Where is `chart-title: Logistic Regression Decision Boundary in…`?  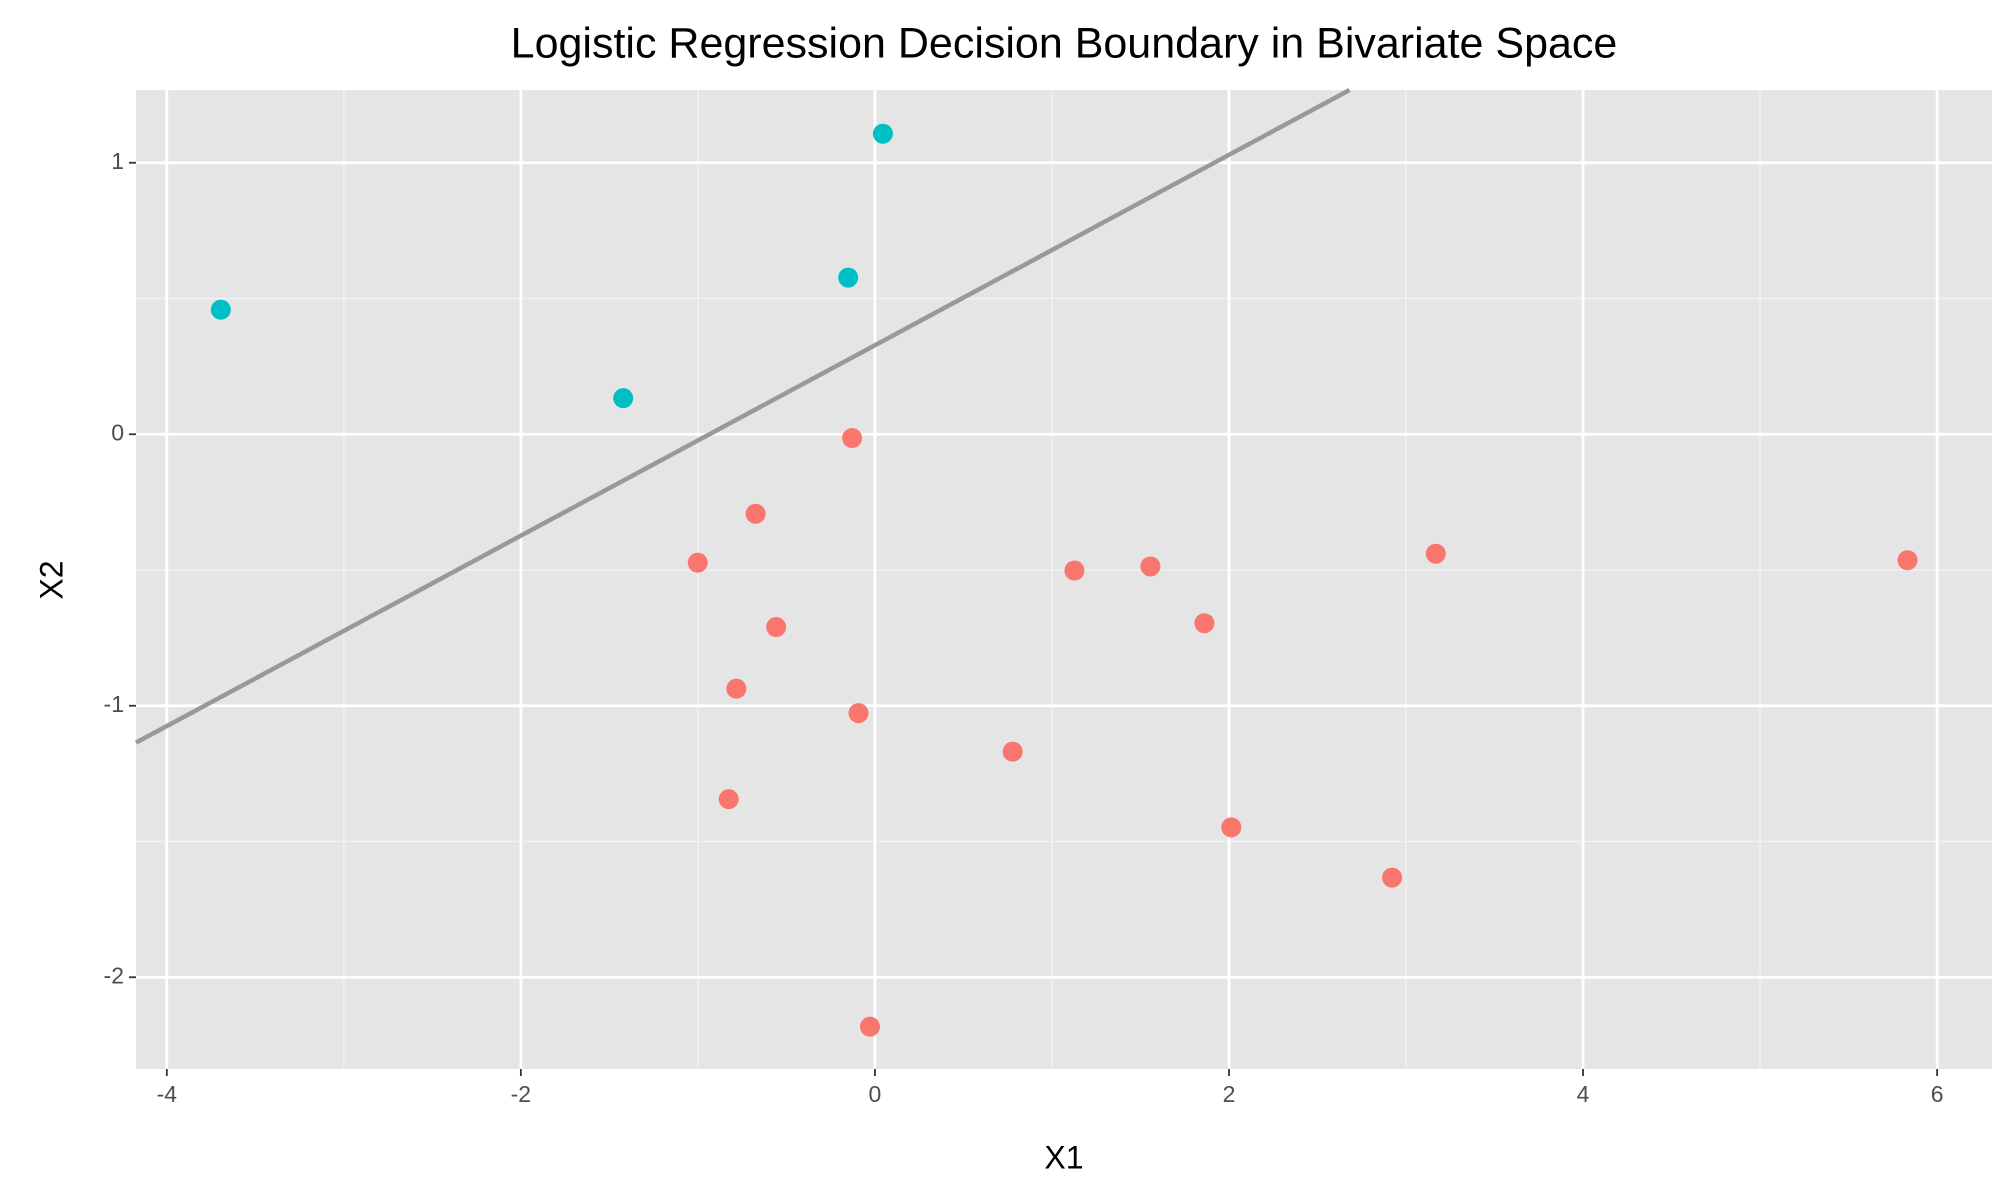
chart-title: Logistic Regression Decision Boundary in… is located at coordinates (1064, 43).